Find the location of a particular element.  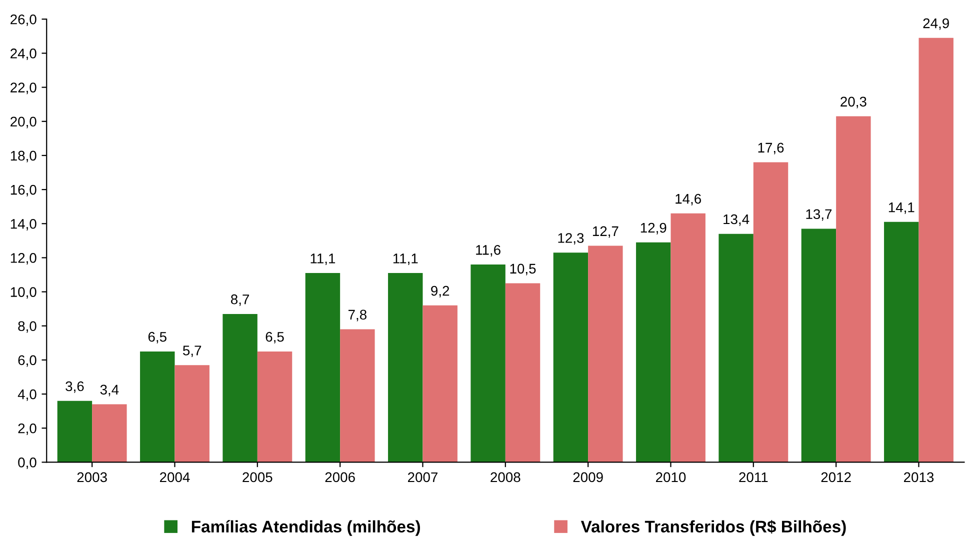

y-tick-label: 14,0 is located at coordinates (23, 224).